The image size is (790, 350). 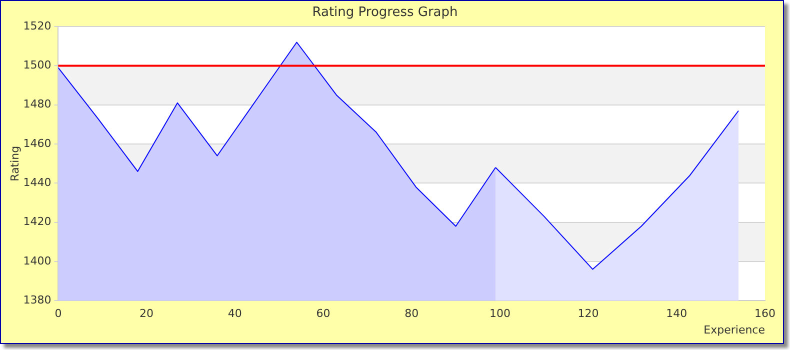 What do you see at coordinates (37, 104) in the screenshot?
I see `y-tick-label: 1480` at bounding box center [37, 104].